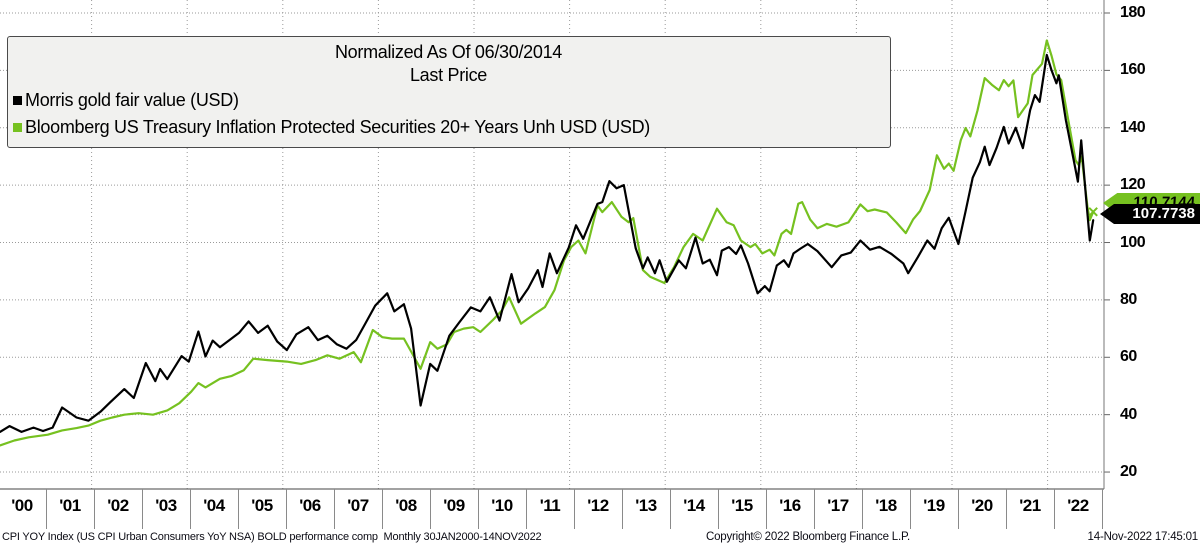 The image size is (1200, 546). Describe the element at coordinates (934, 505) in the screenshot. I see `x-tick-label: '19` at that location.